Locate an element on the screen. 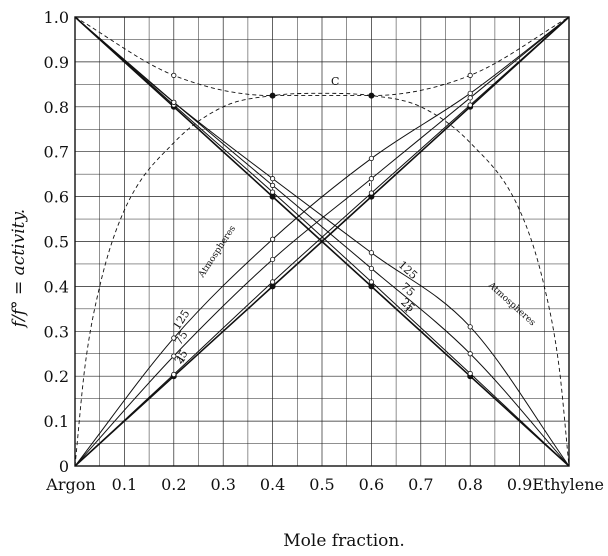  series-label-falling-75: 75 is located at coordinates (407, 289).